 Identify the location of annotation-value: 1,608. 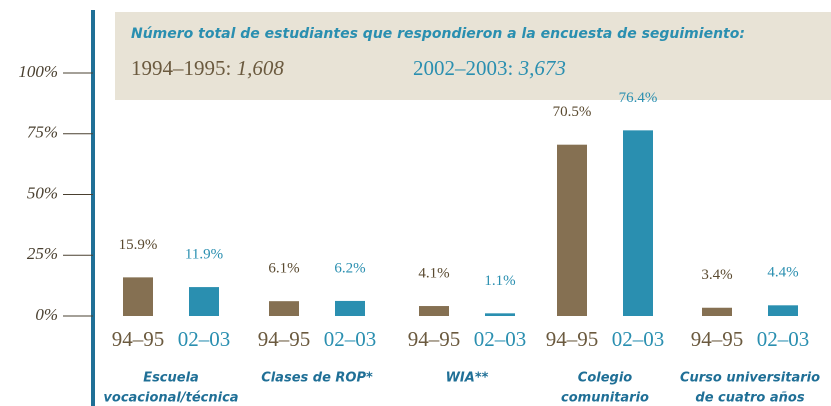
(261, 68).